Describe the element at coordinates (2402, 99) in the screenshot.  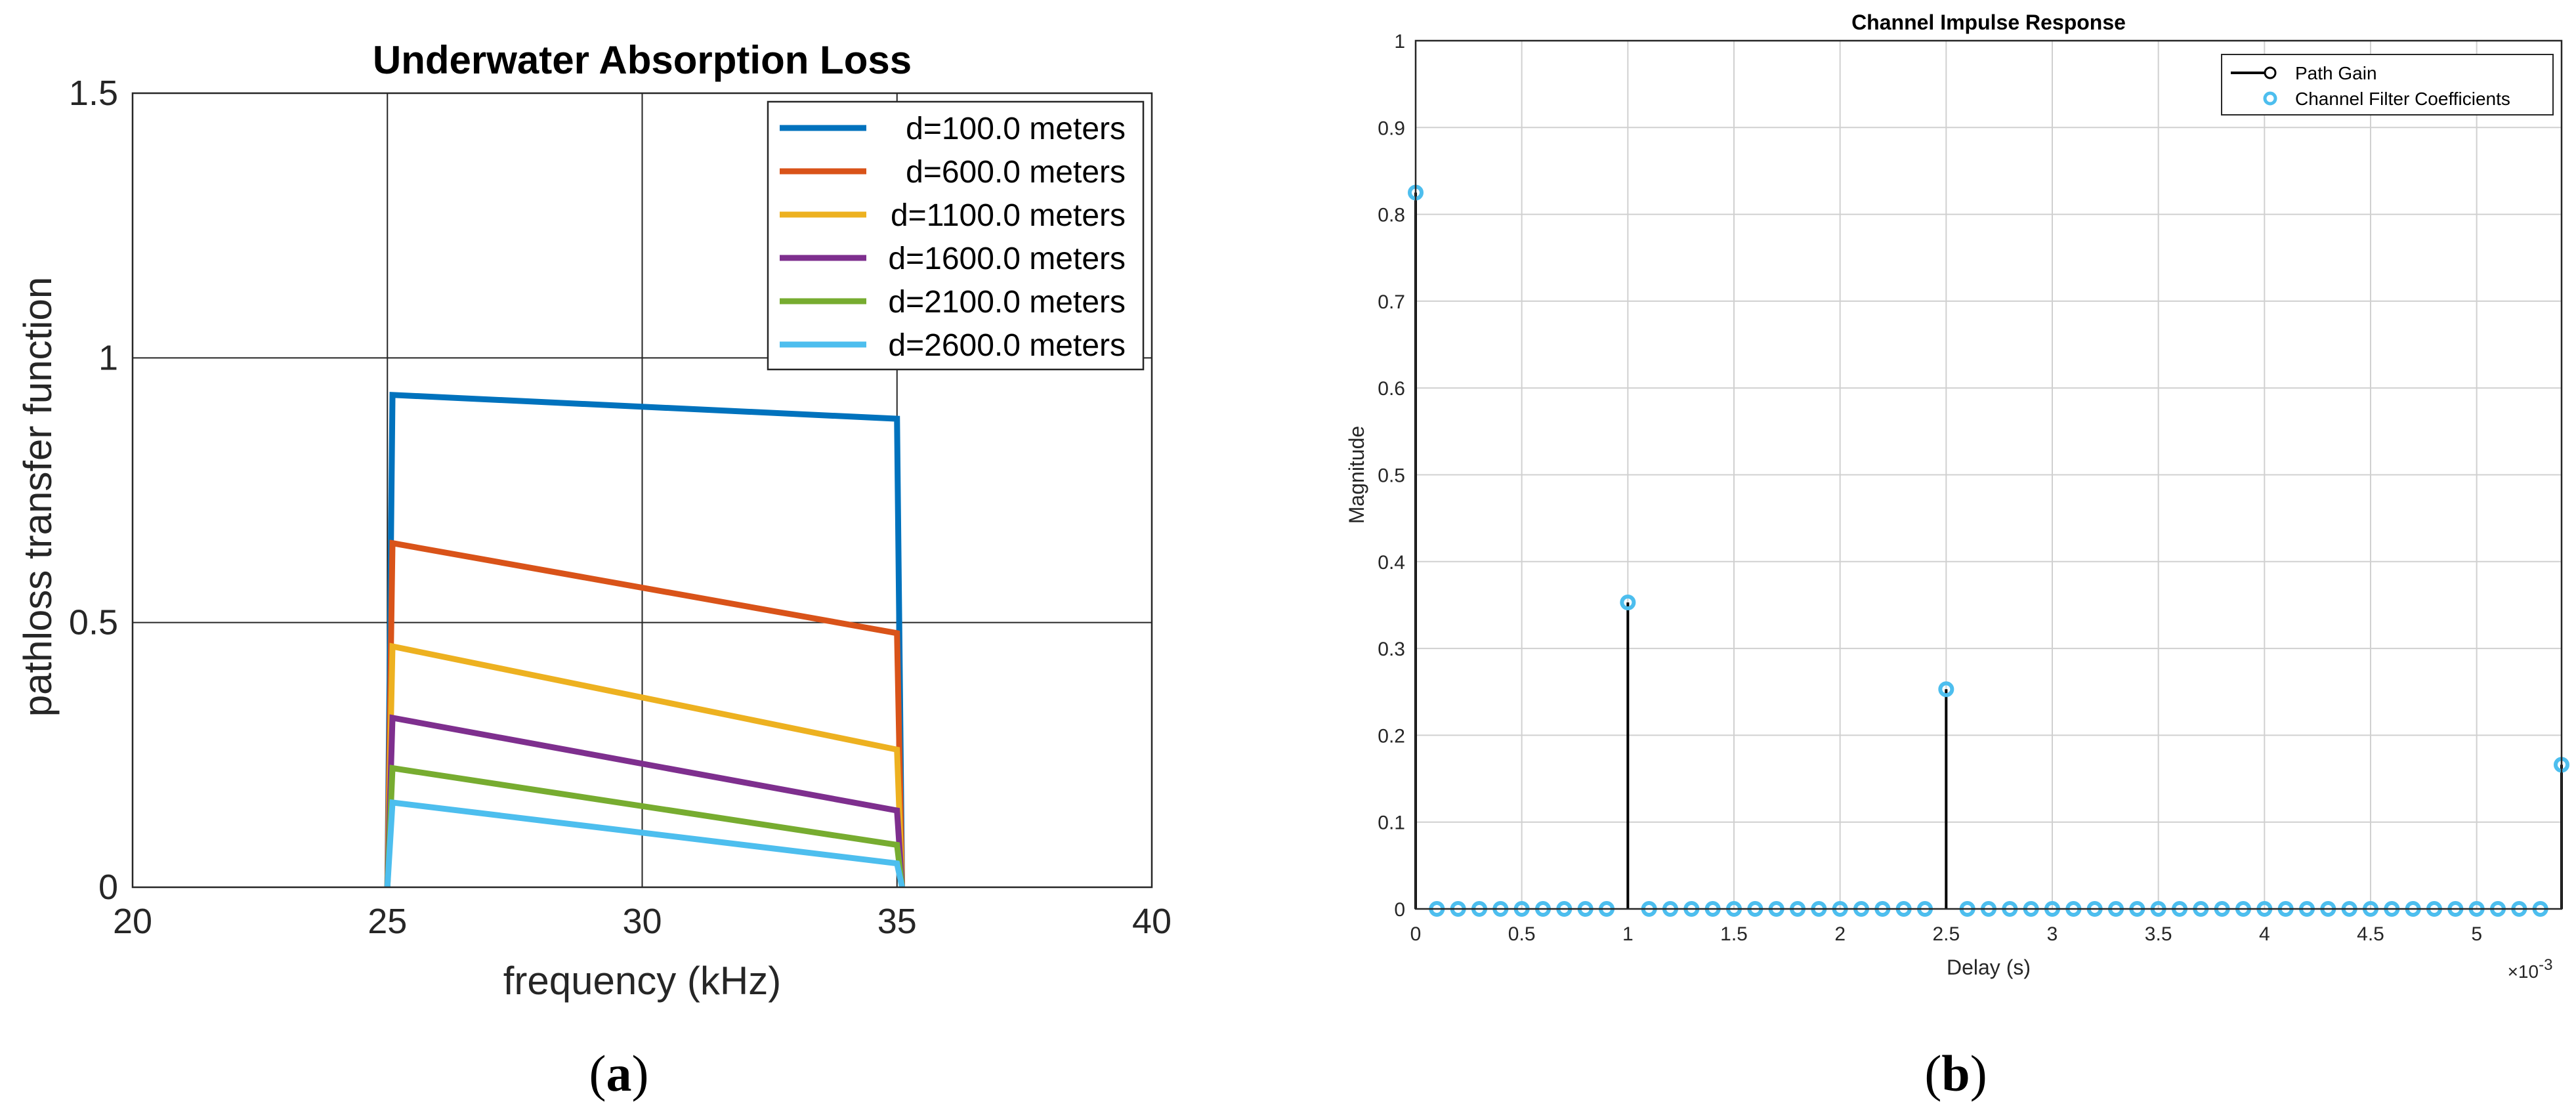
I see `legend-label: Channel Filter Coefficients` at that location.